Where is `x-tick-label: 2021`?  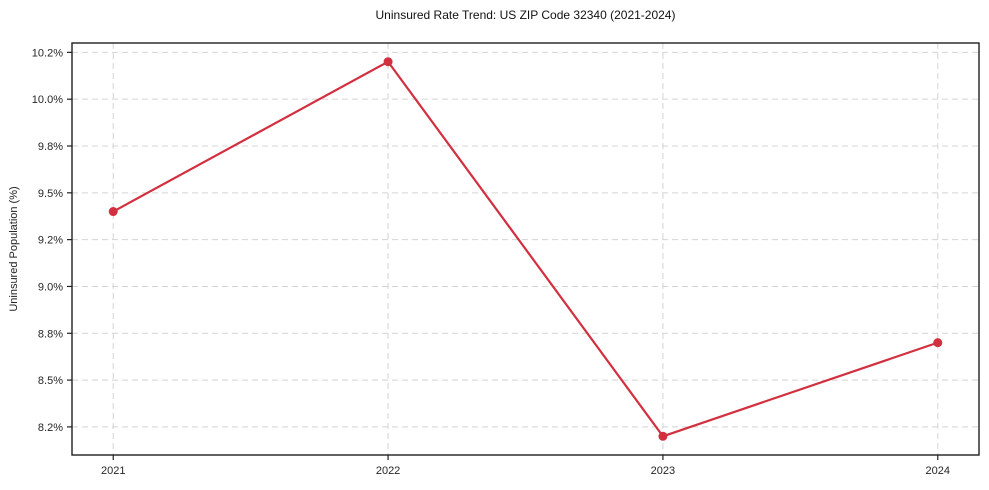 x-tick-label: 2021 is located at coordinates (113, 471).